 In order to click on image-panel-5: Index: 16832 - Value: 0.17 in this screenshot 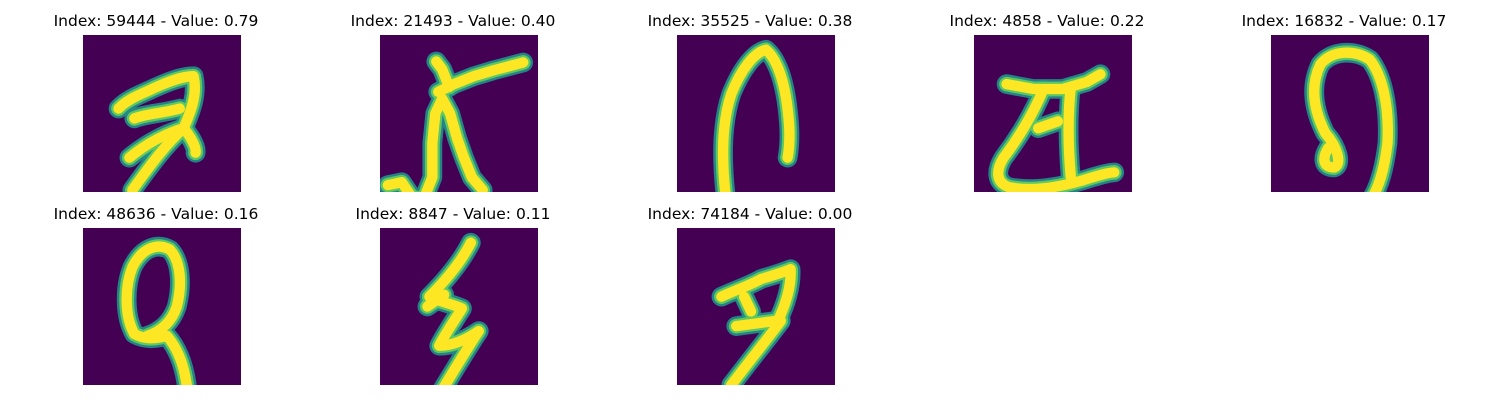, I will do `click(1344, 96)`.